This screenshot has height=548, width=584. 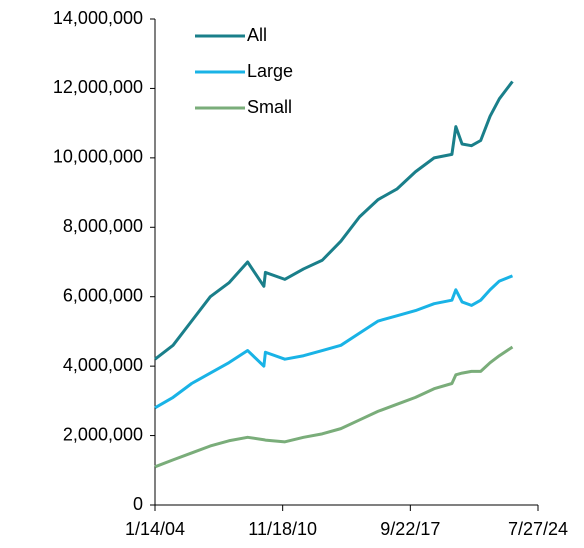 I want to click on y-tick-label: 6,000,000, so click(x=103, y=295).